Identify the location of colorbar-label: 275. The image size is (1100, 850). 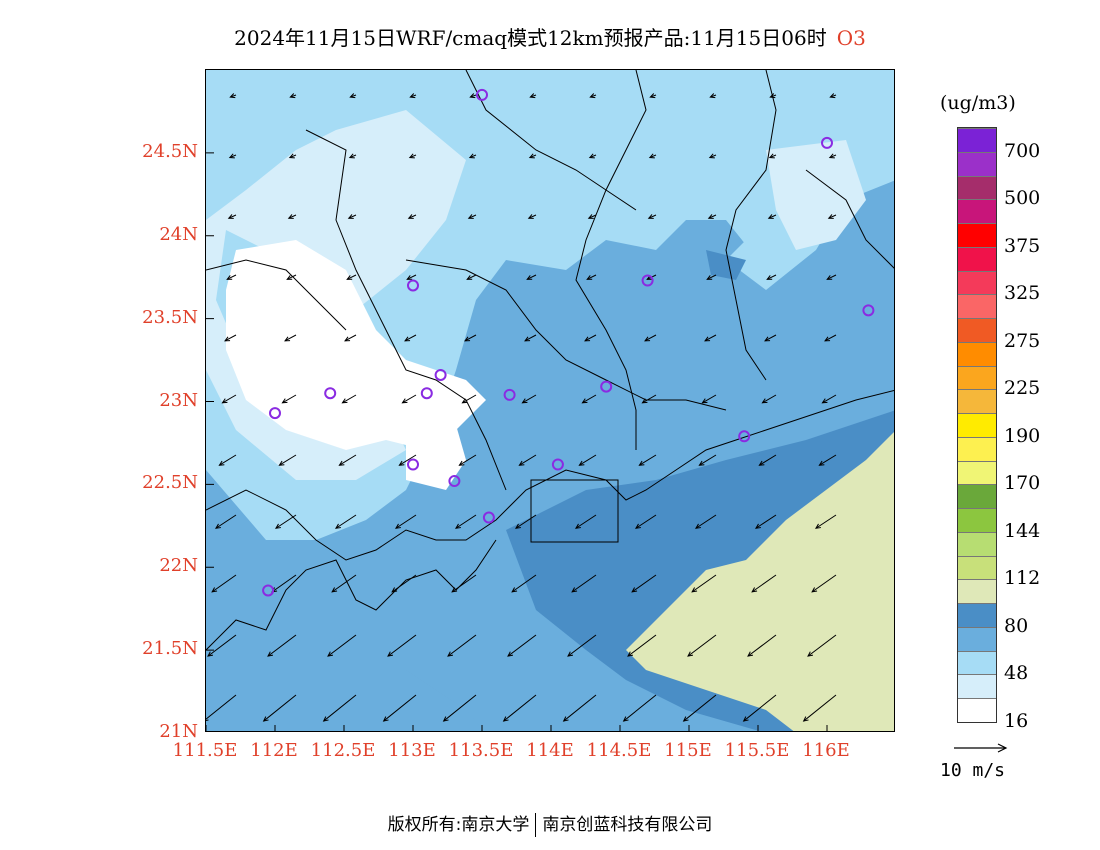
(1022, 340).